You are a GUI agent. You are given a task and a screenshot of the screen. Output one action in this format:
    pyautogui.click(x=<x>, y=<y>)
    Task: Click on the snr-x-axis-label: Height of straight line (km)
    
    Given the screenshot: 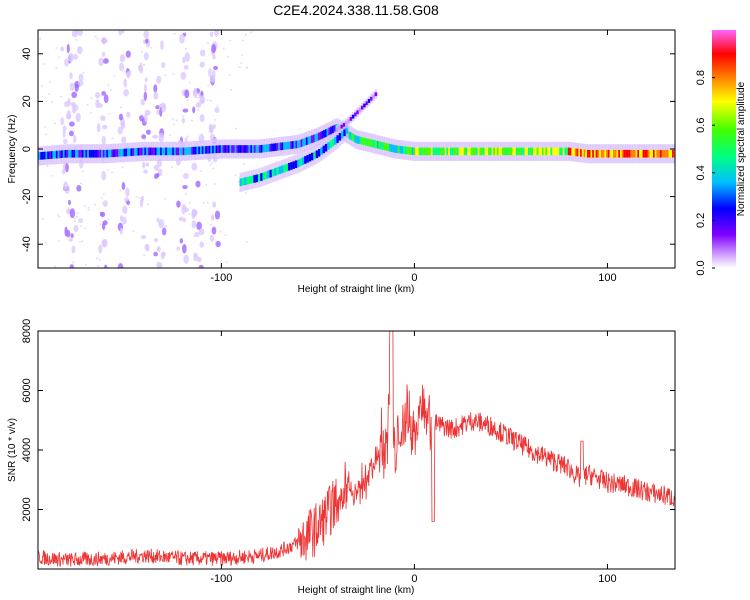 What is the action you would take?
    pyautogui.click(x=356, y=590)
    